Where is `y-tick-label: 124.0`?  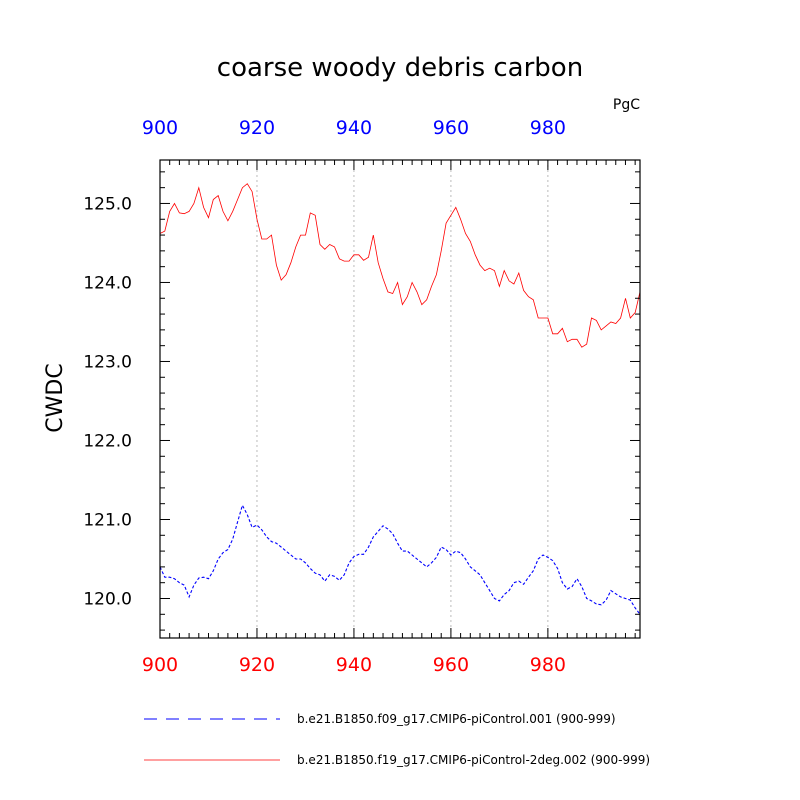 y-tick-label: 124.0 is located at coordinates (107, 283).